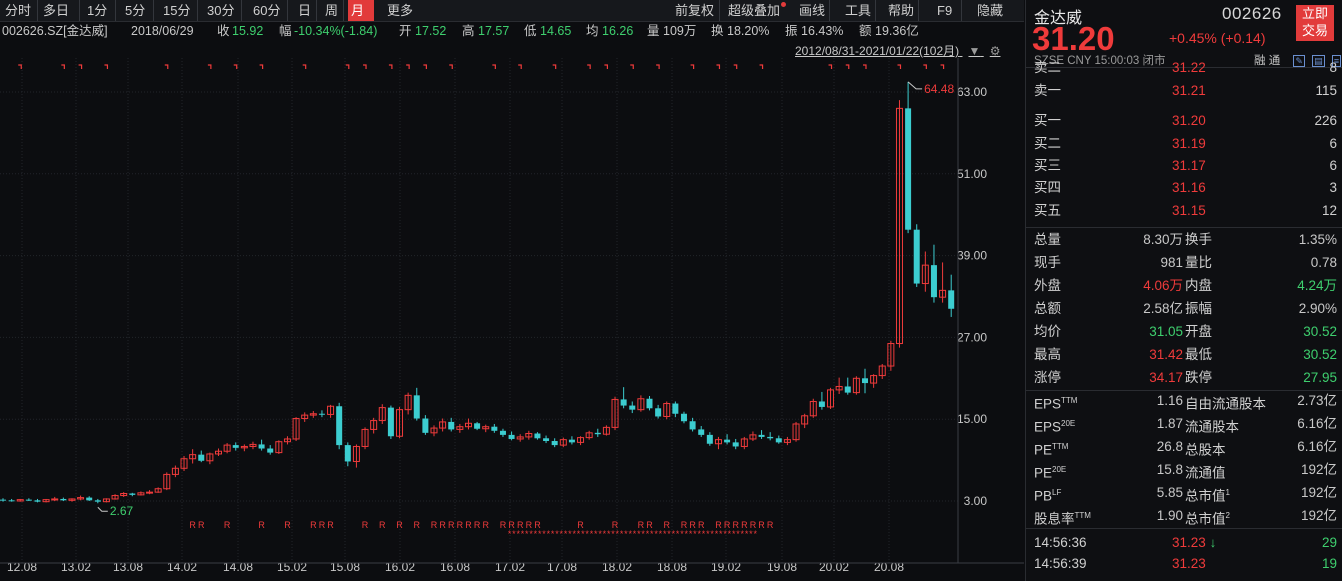 Image resolution: width=1342 pixels, height=581 pixels. Describe the element at coordinates (1252, 13) in the screenshot. I see `stock-code: 002626` at that location.